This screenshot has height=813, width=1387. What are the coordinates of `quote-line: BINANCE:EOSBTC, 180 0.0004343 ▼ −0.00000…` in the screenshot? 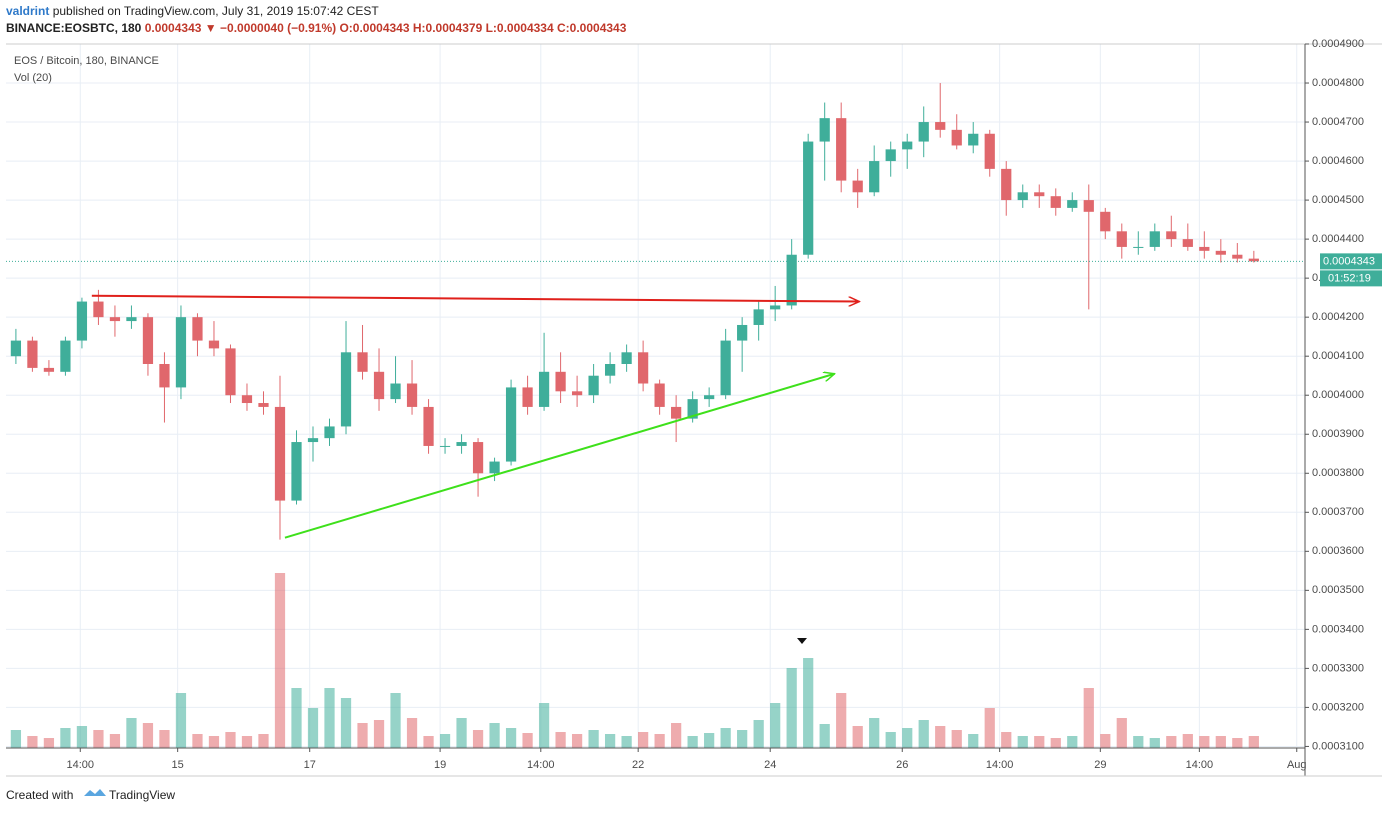 It's located at (316, 28).